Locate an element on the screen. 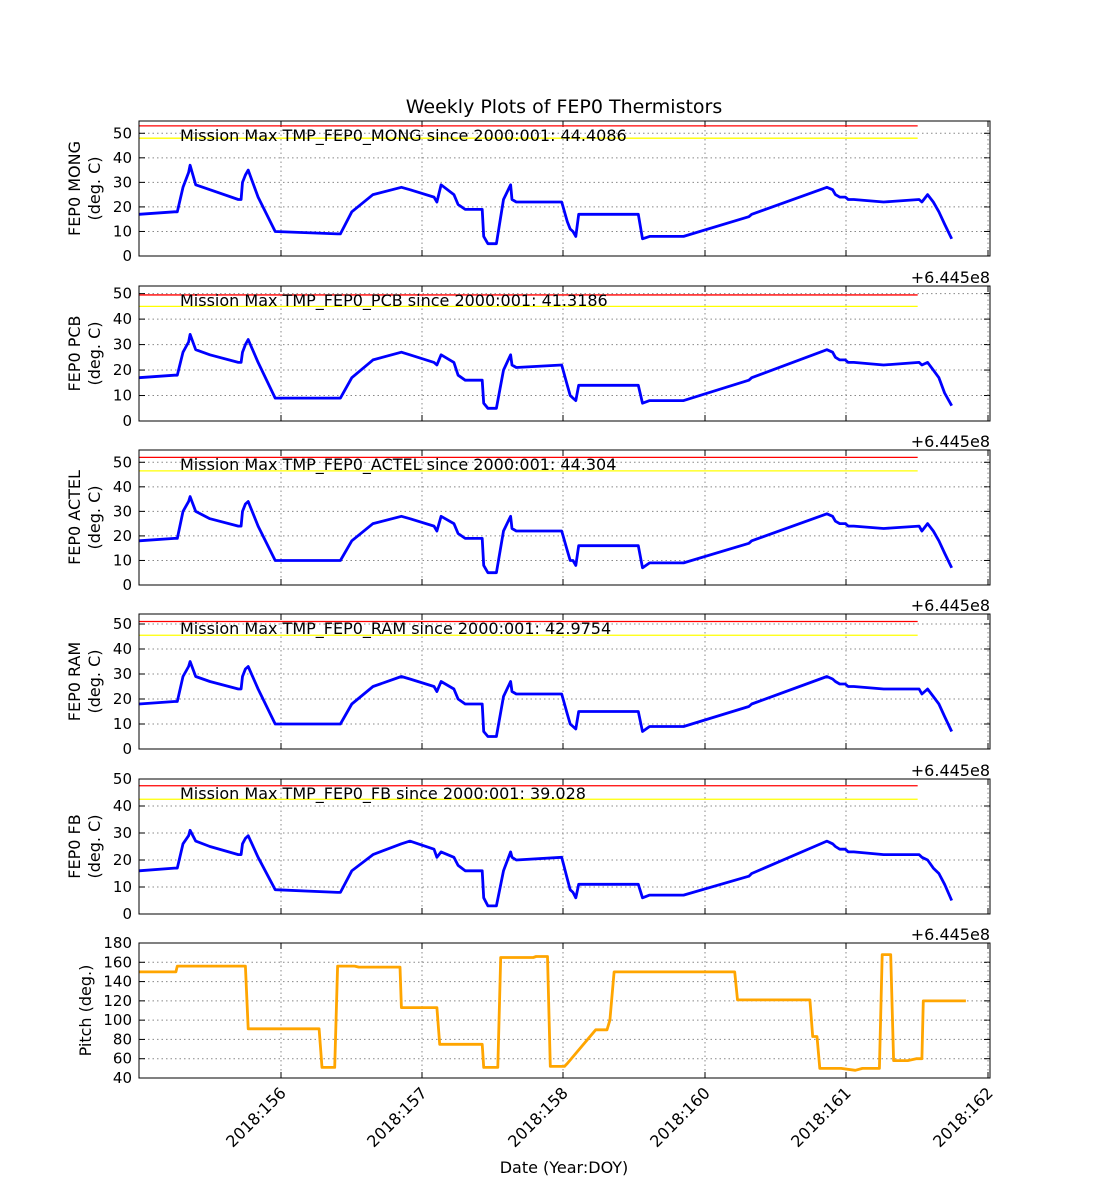 Image resolution: width=1100 pixels, height=1200 pixels. y-tick-label: 140 is located at coordinates (117, 982).